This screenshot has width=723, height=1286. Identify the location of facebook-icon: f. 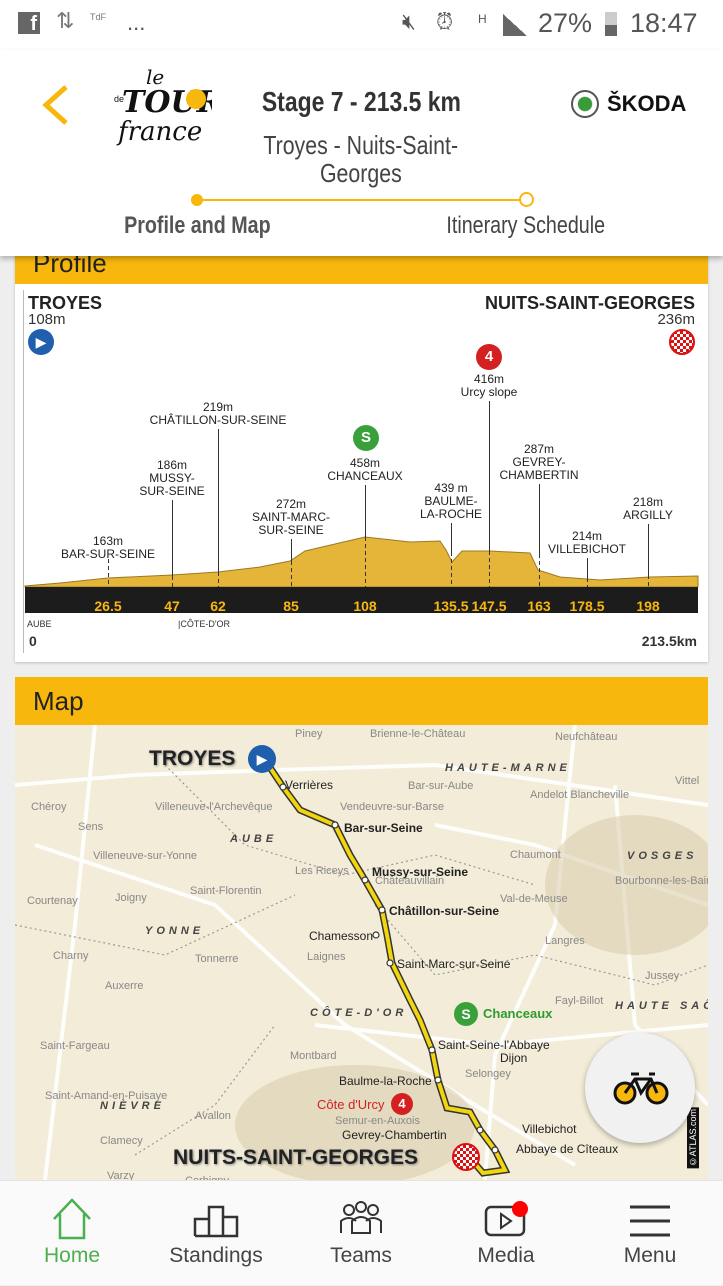
(29, 23).